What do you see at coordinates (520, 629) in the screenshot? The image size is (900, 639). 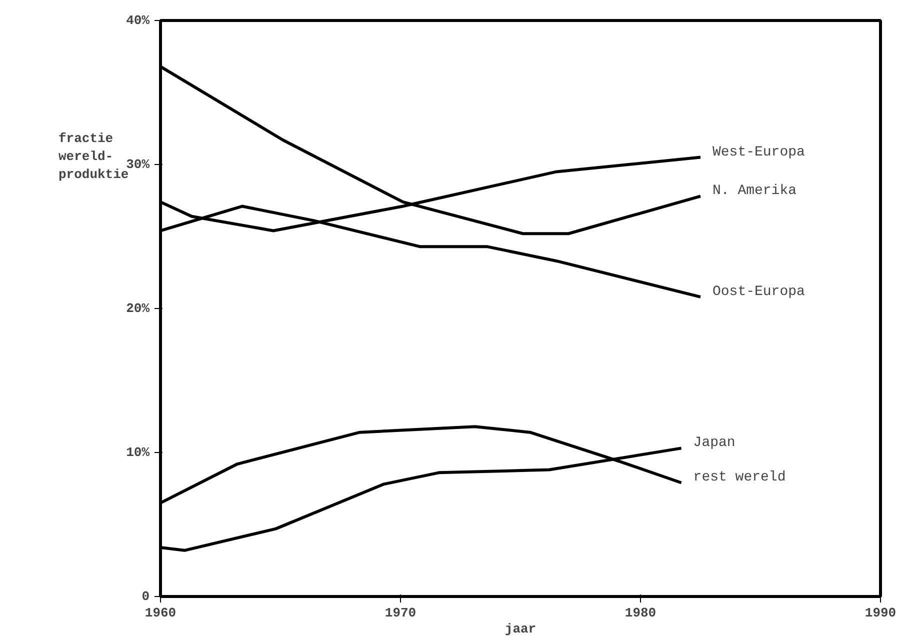 I see `x-axis-title: jaar` at bounding box center [520, 629].